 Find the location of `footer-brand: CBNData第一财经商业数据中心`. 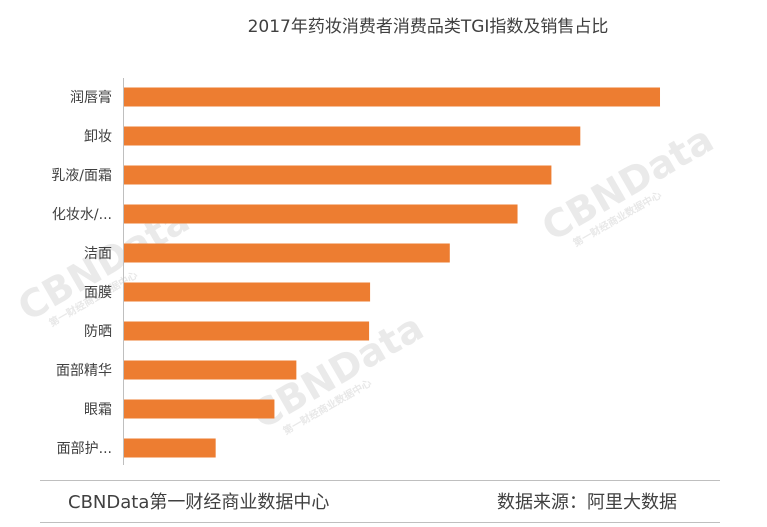

footer-brand: CBNData第一财经商业数据中心 is located at coordinates (199, 502).